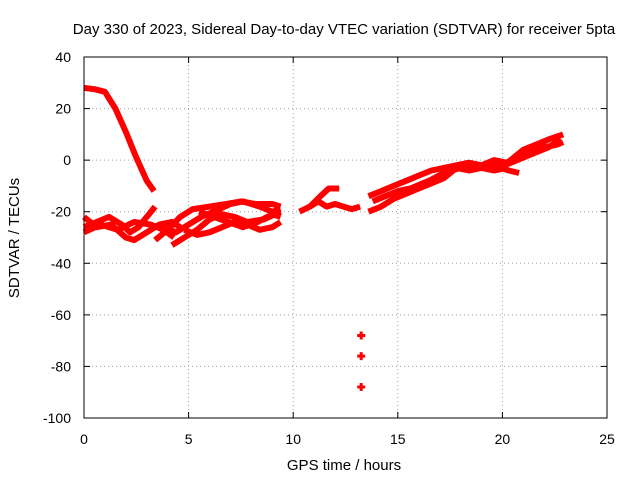  What do you see at coordinates (61, 366) in the screenshot?
I see `y-tick-label: -80` at bounding box center [61, 366].